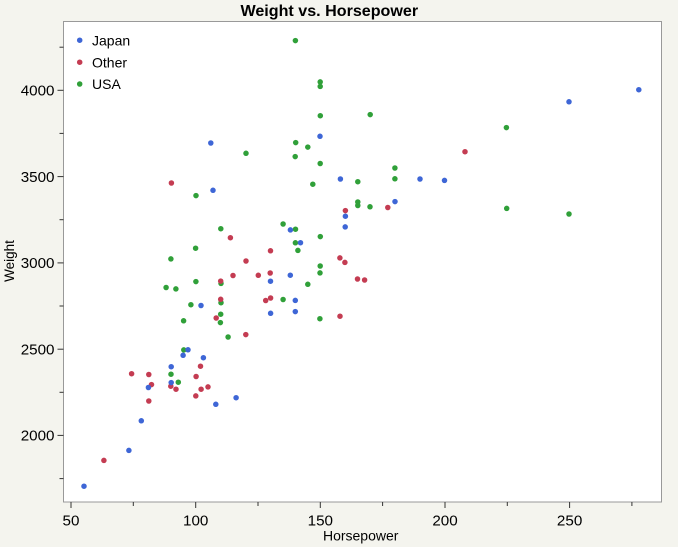 The height and width of the screenshot is (547, 678). What do you see at coordinates (109, 62) in the screenshot?
I see `svg-text: Other` at bounding box center [109, 62].